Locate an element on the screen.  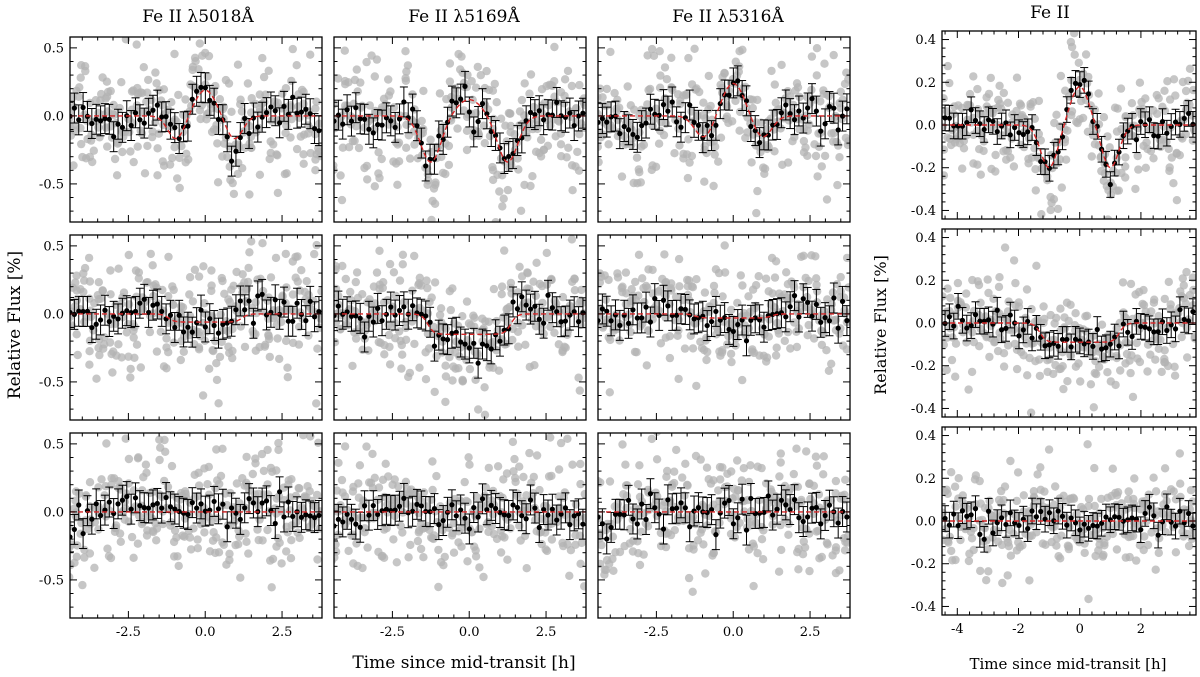
panel-5018-bottom: -0.5 0.0 0.5 -2.5 0.0 2.5 is located at coordinates (181, 536).